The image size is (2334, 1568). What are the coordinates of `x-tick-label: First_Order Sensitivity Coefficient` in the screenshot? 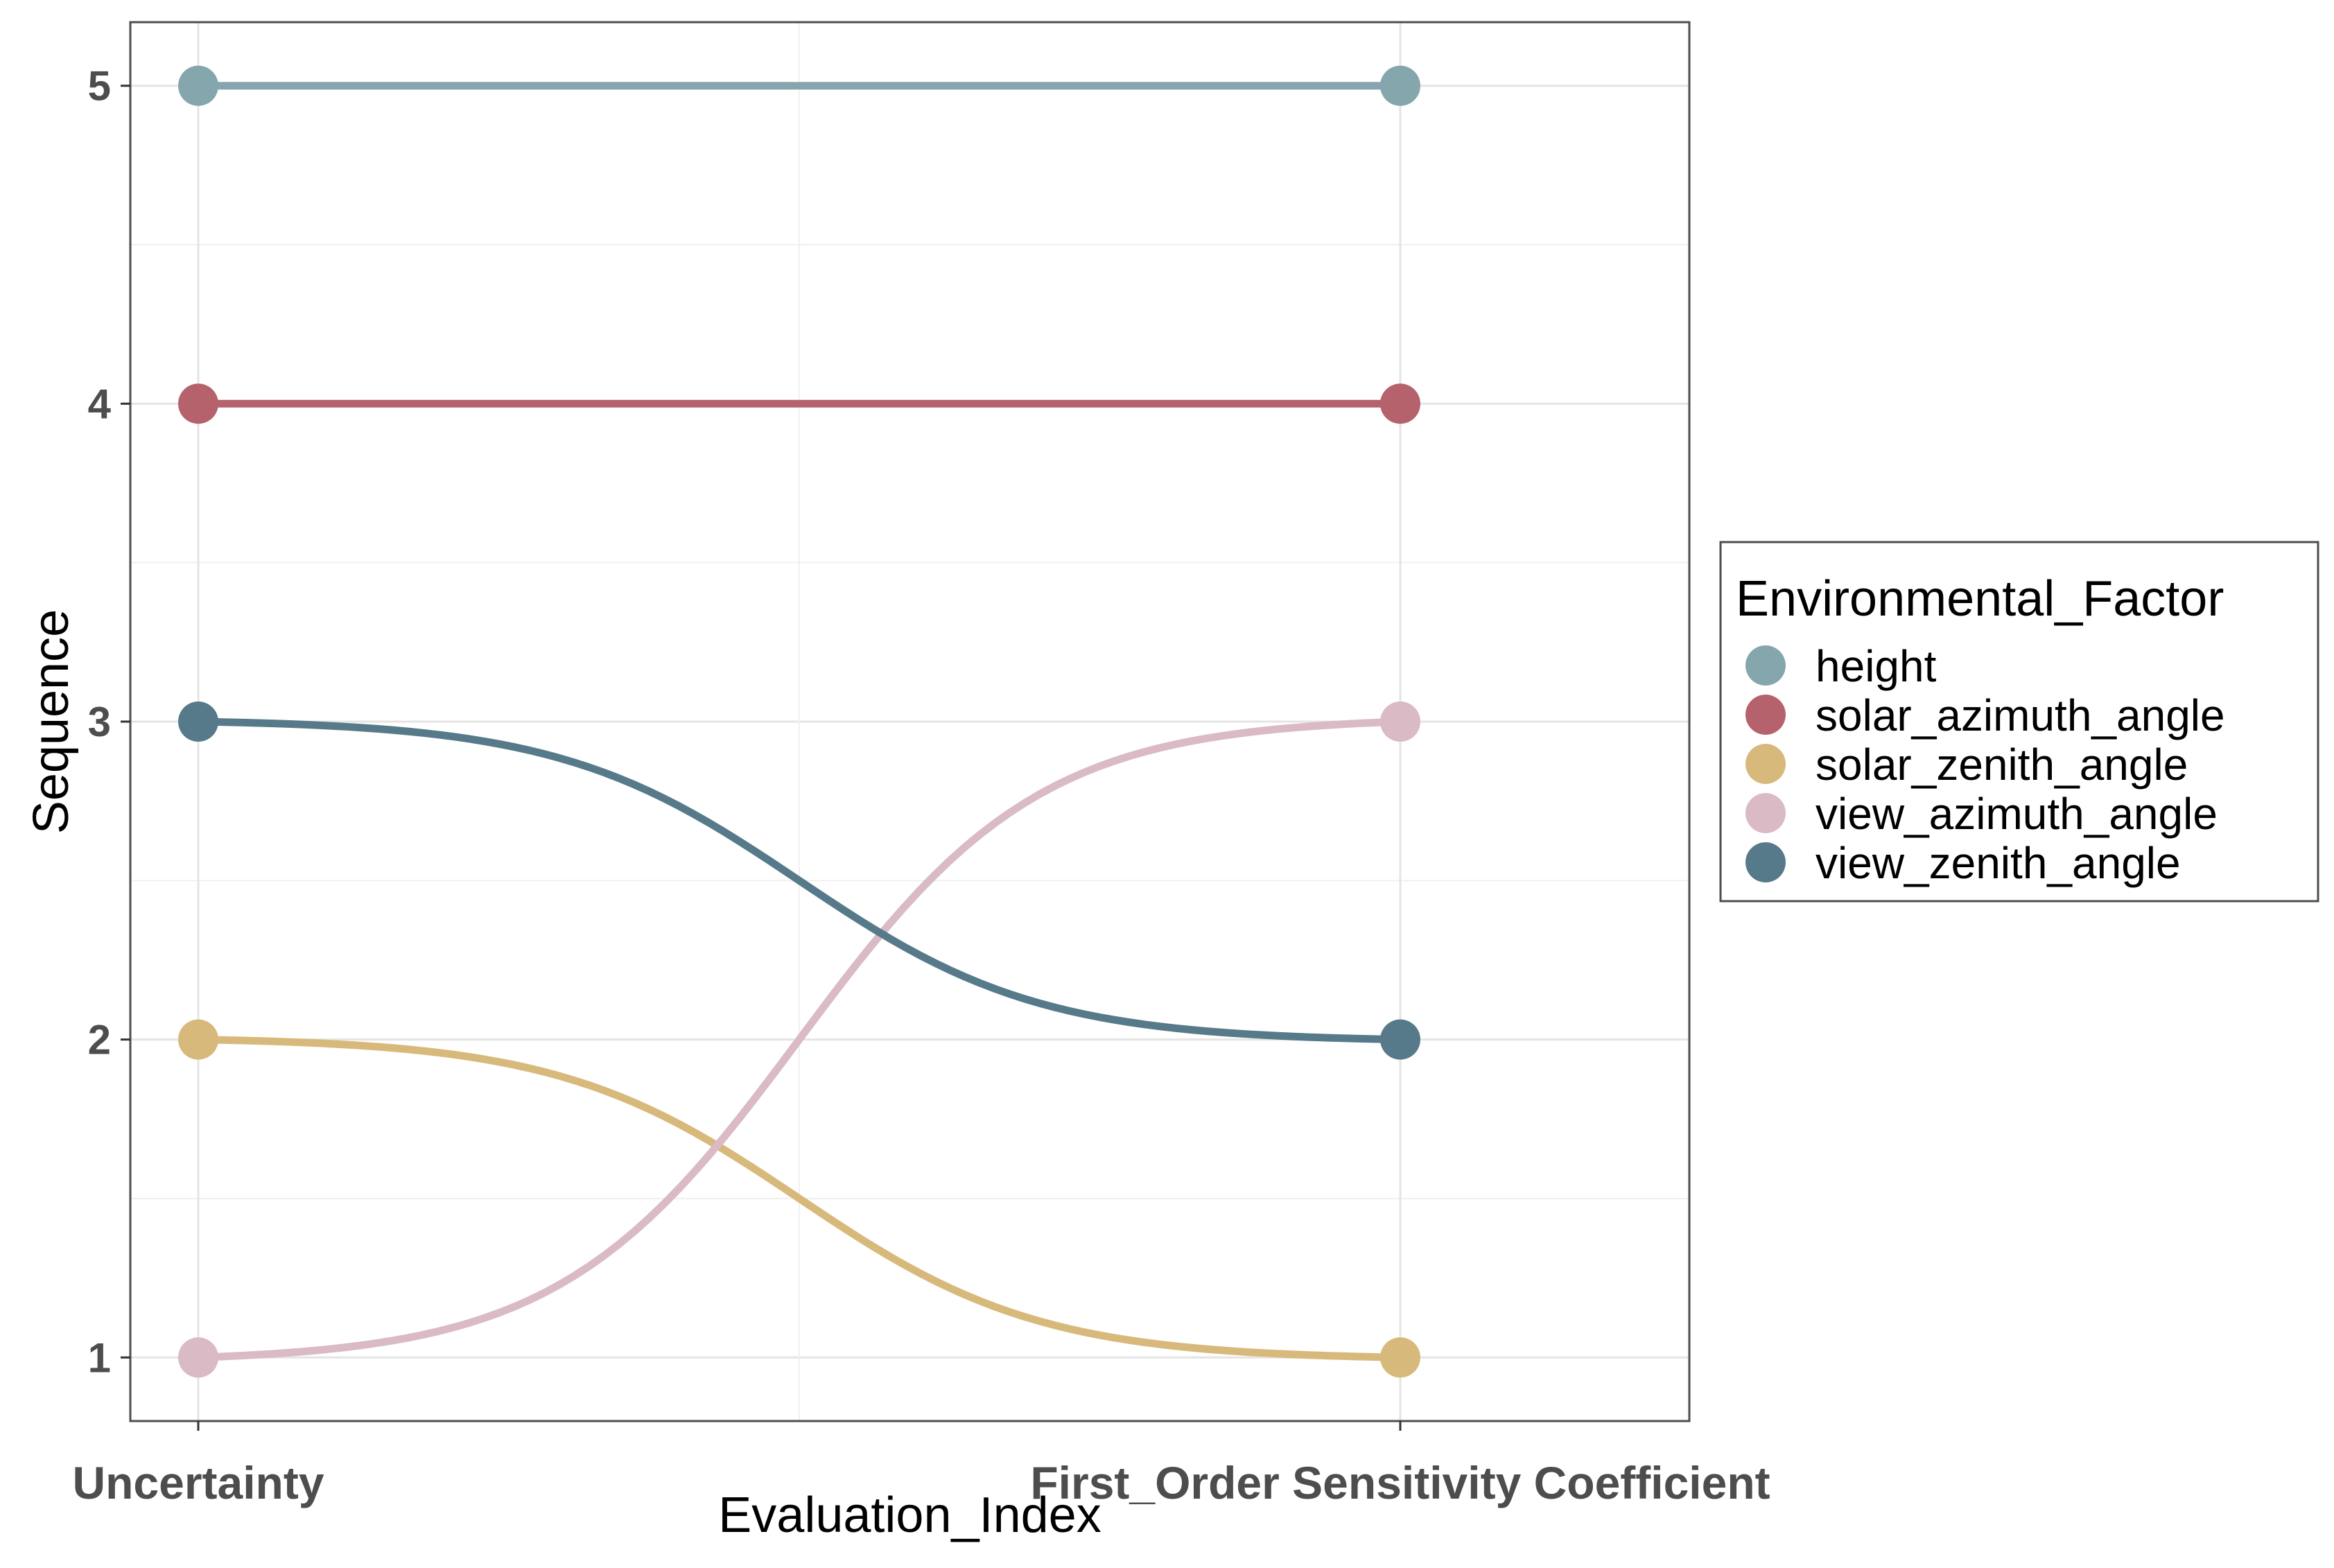 It's located at (1400, 1482).